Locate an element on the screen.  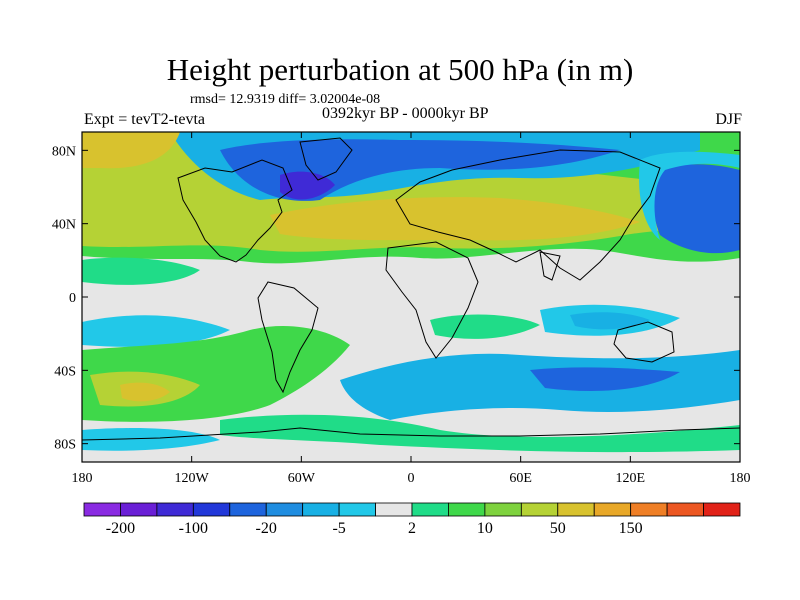
coast-north-america is located at coordinates (235, 211).